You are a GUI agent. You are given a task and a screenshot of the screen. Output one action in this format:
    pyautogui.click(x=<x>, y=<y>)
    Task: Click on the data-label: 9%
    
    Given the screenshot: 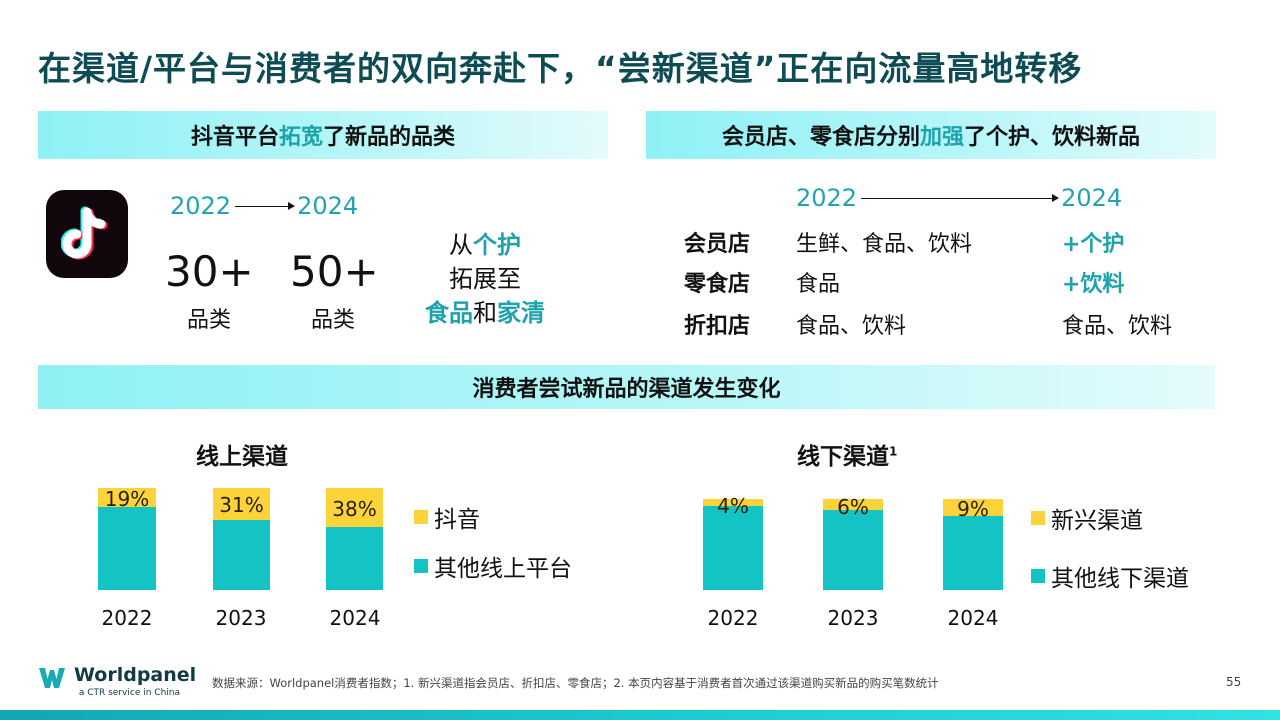 What is the action you would take?
    pyautogui.click(x=973, y=509)
    